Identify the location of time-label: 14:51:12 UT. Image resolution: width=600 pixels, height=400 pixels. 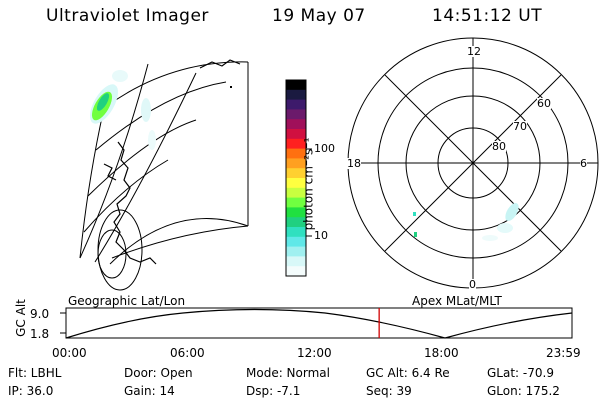
(487, 16).